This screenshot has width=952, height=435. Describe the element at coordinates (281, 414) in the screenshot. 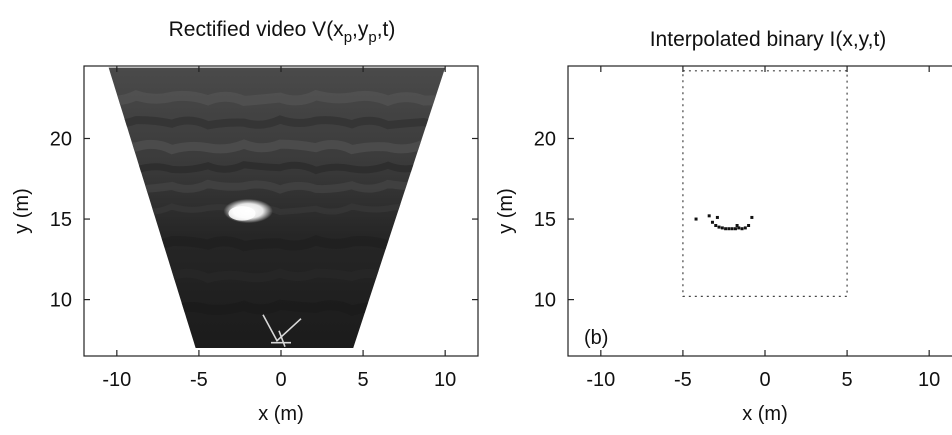

I see `panel-a-x-axis-label: x (m)` at that location.